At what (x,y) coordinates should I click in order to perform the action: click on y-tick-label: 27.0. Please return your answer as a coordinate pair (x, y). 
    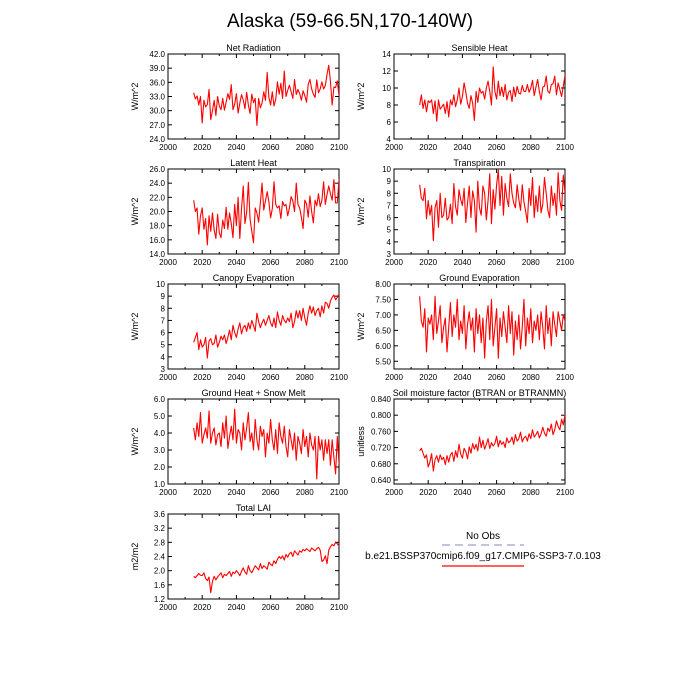
    Looking at the image, I should click on (157, 125).